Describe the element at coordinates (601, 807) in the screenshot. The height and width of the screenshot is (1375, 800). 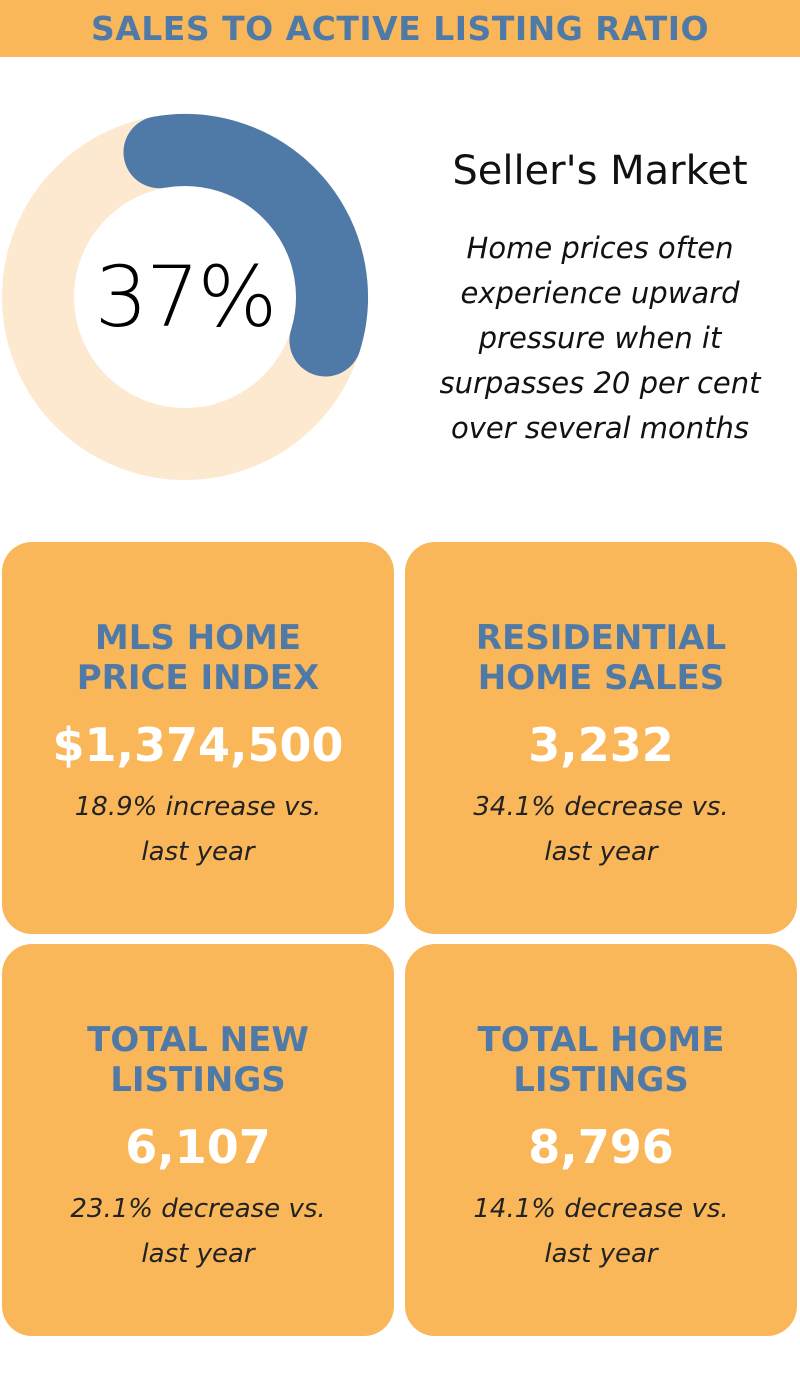
I see `card-change-line: 34.1% decrease vs.` at that location.